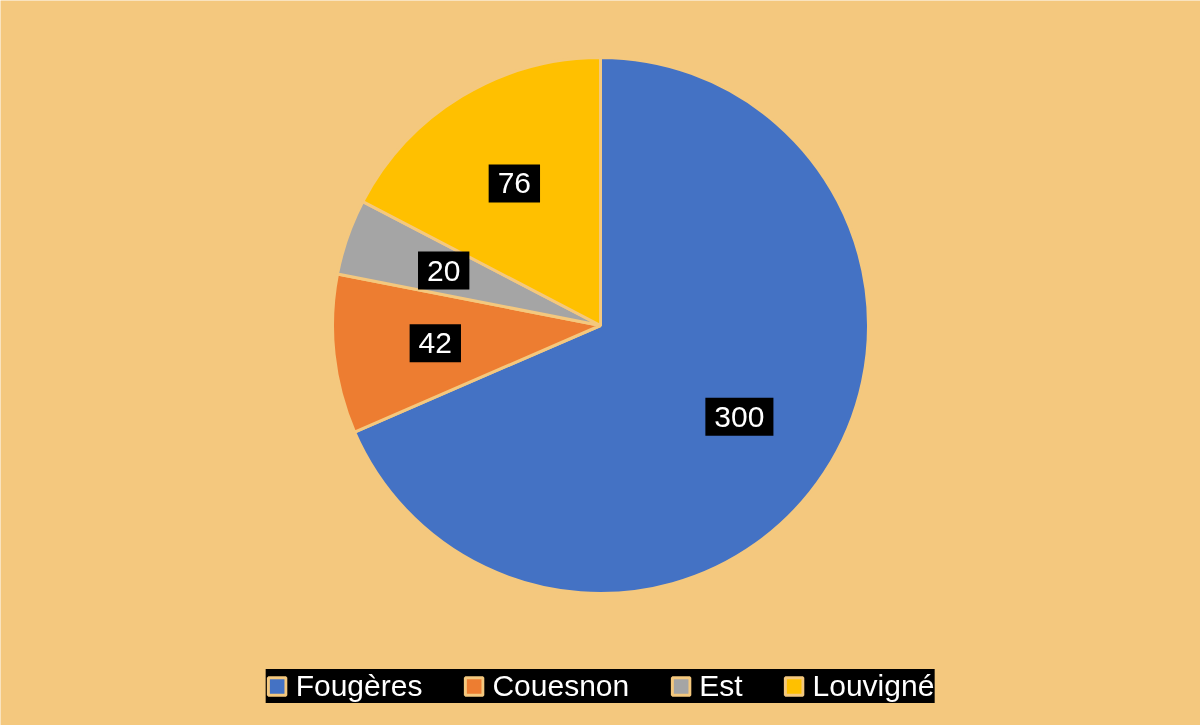  I want to click on legend-label: Louvigné, so click(873, 686).